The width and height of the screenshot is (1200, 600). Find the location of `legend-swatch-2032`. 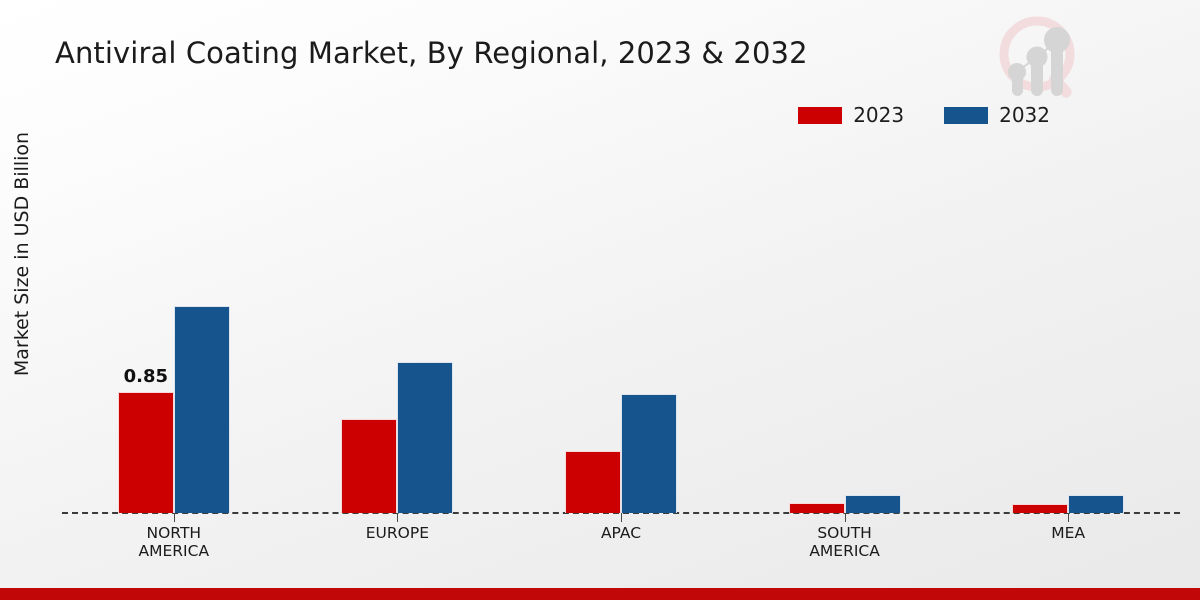

legend-swatch-2032 is located at coordinates (966, 115).